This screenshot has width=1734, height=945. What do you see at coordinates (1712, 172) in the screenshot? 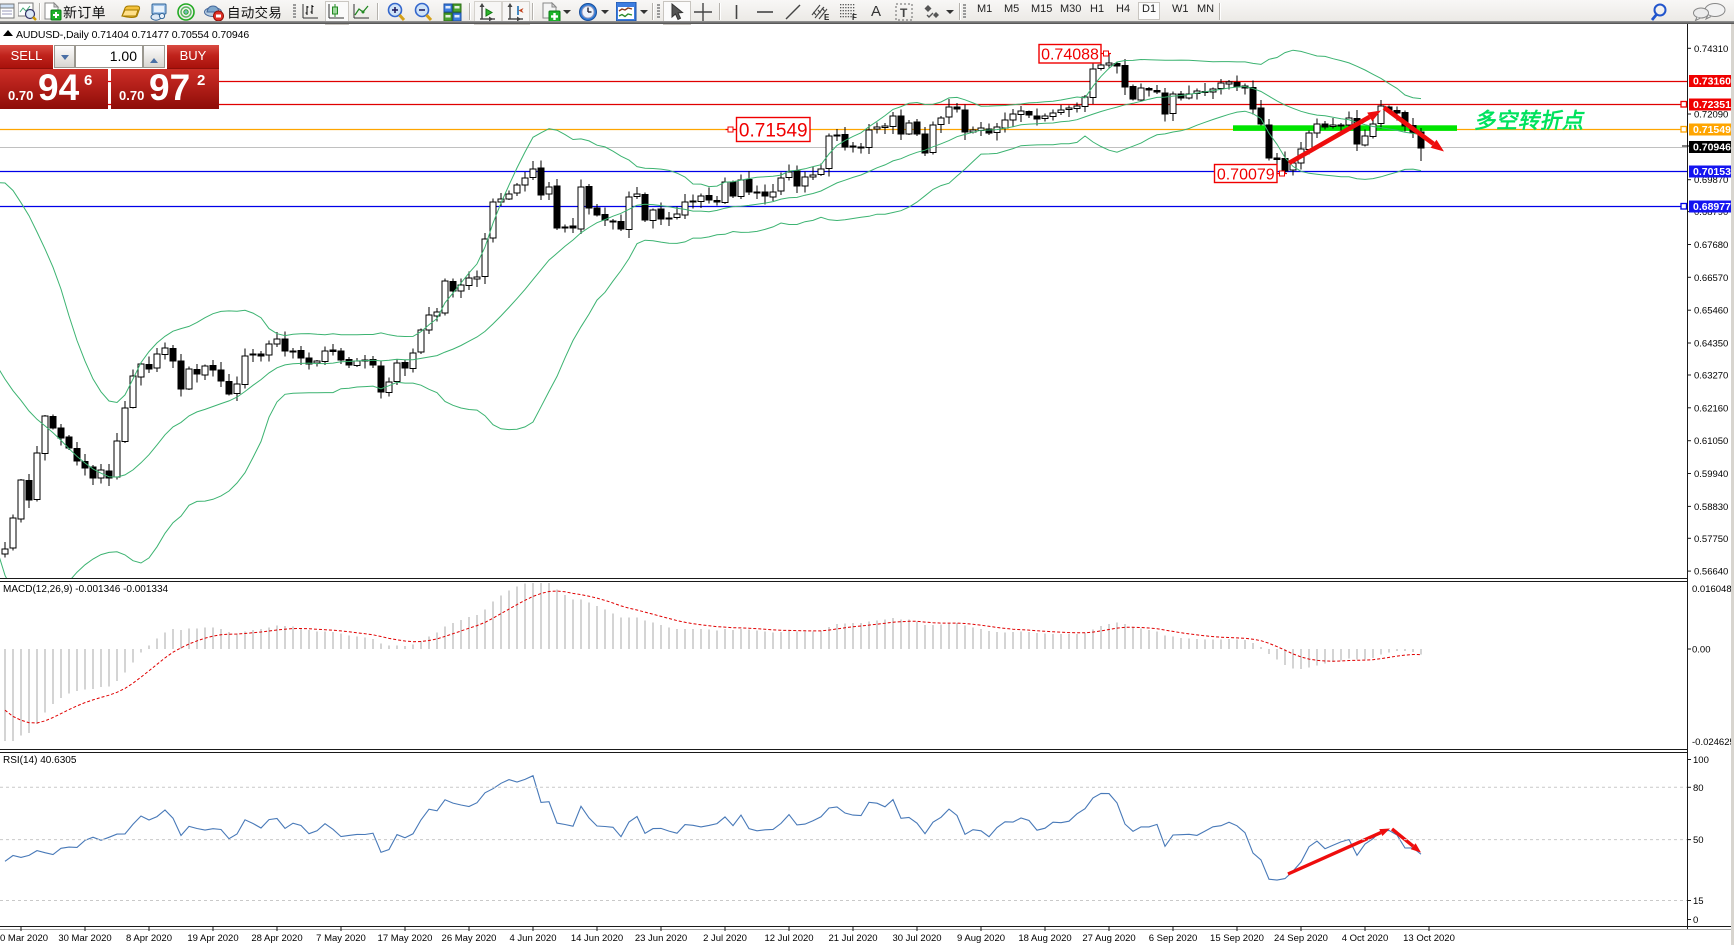
I see `svg-text: 0.70153` at bounding box center [1712, 172].